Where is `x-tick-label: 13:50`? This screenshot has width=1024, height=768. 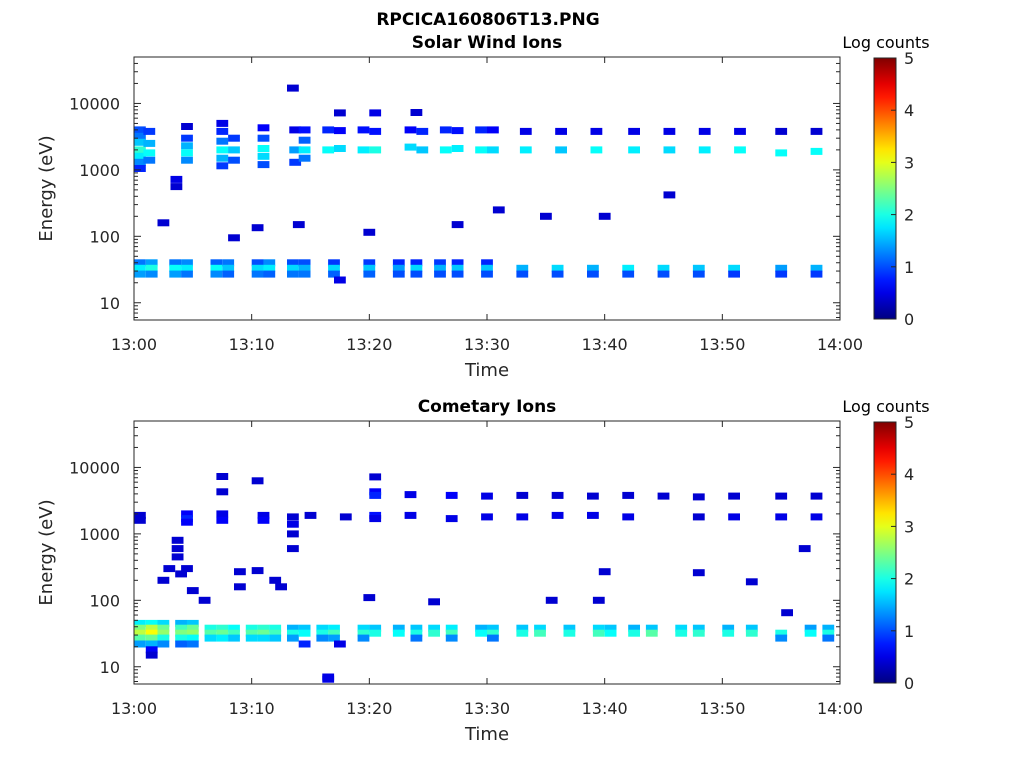 x-tick-label: 13:50 is located at coordinates (722, 708).